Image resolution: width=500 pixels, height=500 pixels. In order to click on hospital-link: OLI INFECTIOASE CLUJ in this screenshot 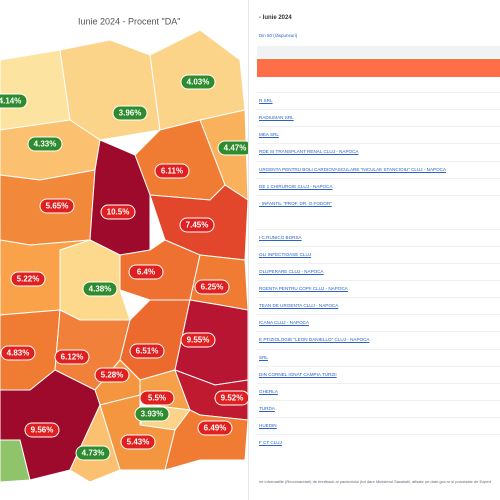, I will do `click(285, 254)`.